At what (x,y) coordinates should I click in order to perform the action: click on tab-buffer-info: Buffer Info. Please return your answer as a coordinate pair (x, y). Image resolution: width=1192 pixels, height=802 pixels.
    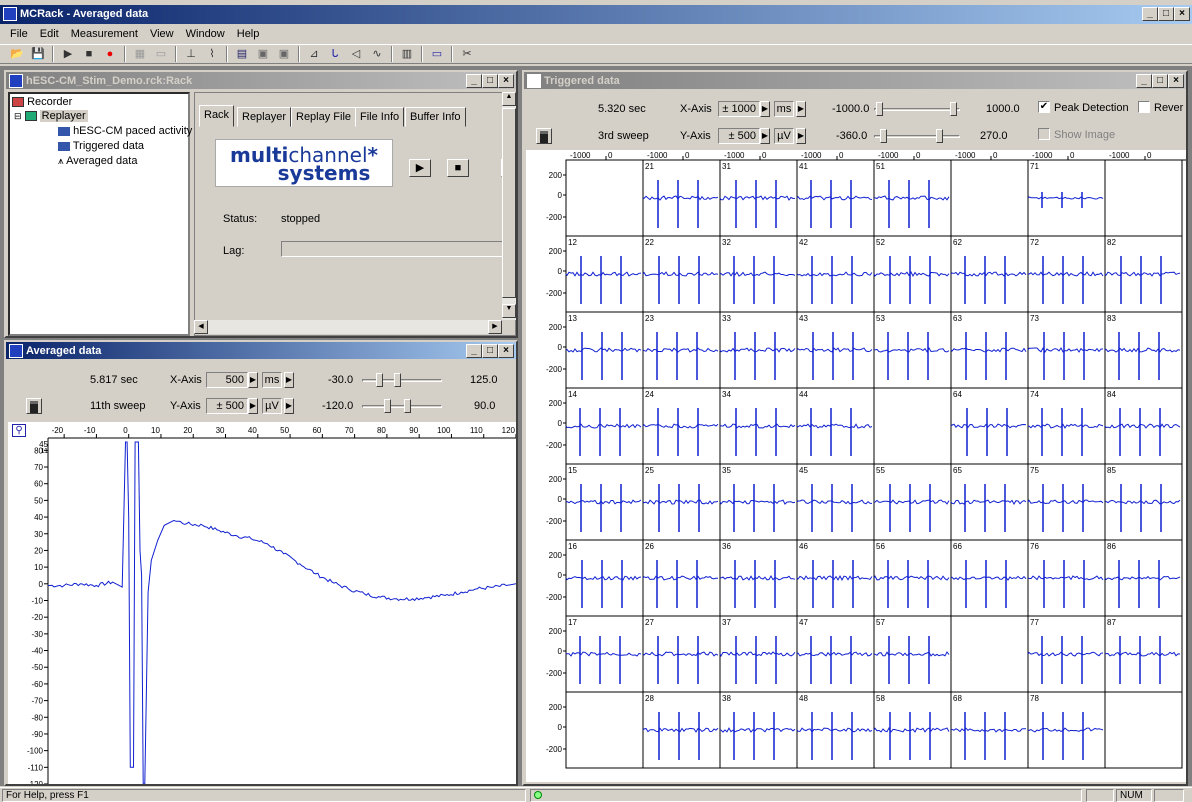
    Looking at the image, I should click on (435, 117).